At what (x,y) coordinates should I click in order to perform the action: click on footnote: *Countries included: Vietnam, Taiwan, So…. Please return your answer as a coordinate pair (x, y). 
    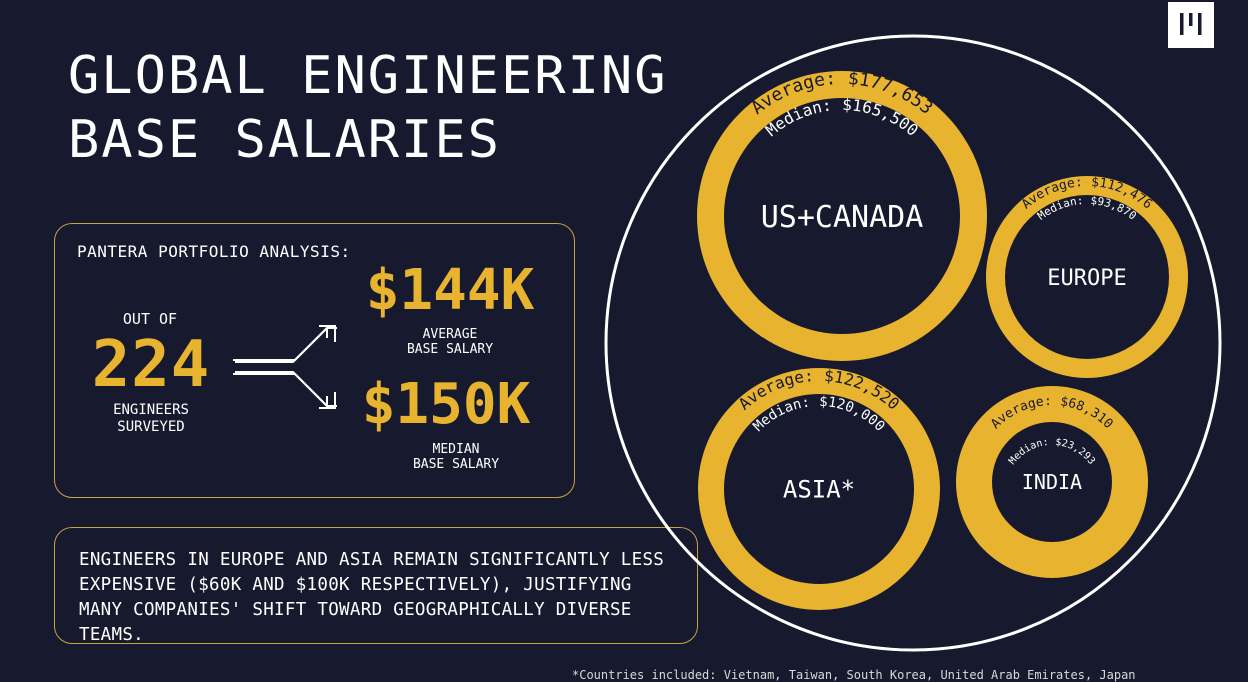
    Looking at the image, I should click on (854, 675).